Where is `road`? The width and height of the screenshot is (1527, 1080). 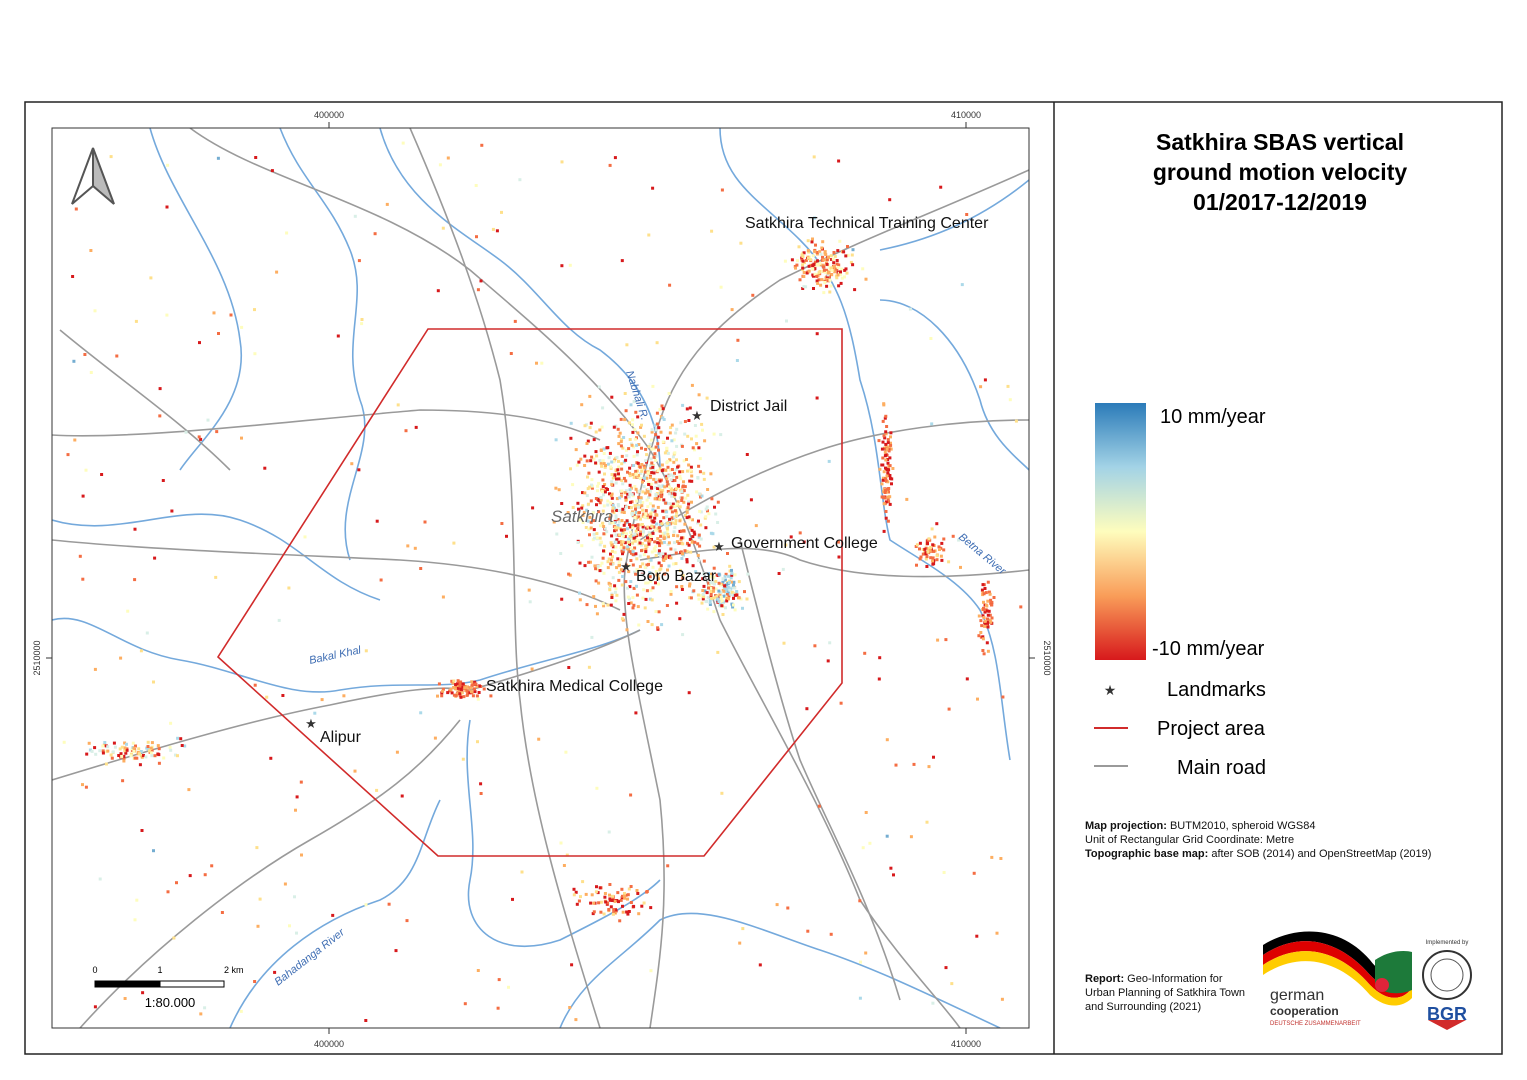
road is located at coordinates (820, 770).